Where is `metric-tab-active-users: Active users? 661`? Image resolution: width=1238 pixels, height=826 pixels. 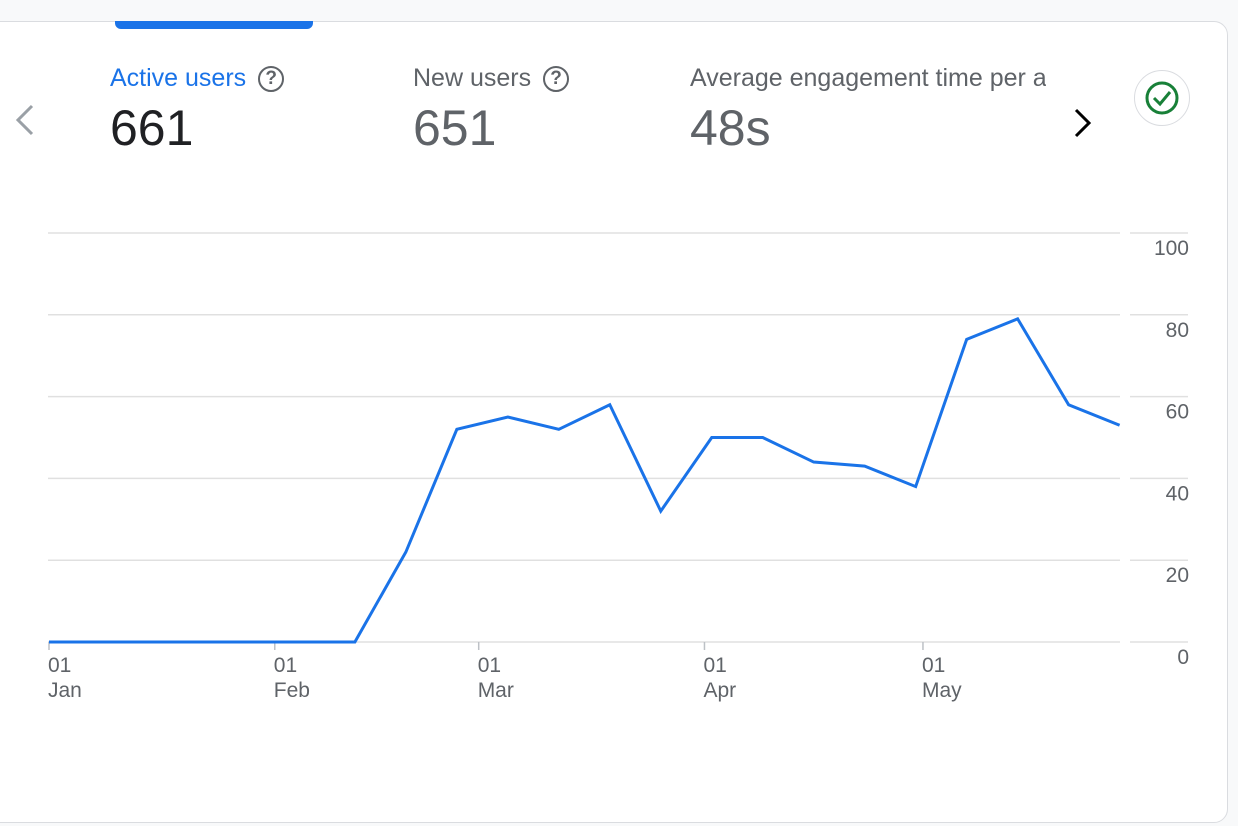
metric-tab-active-users: Active users? 661 is located at coordinates (197, 110).